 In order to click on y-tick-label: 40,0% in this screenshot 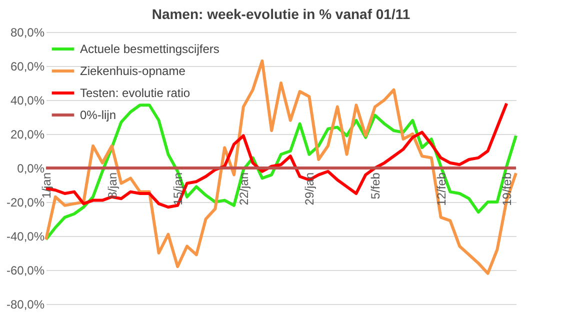, I will do `click(27, 101)`.